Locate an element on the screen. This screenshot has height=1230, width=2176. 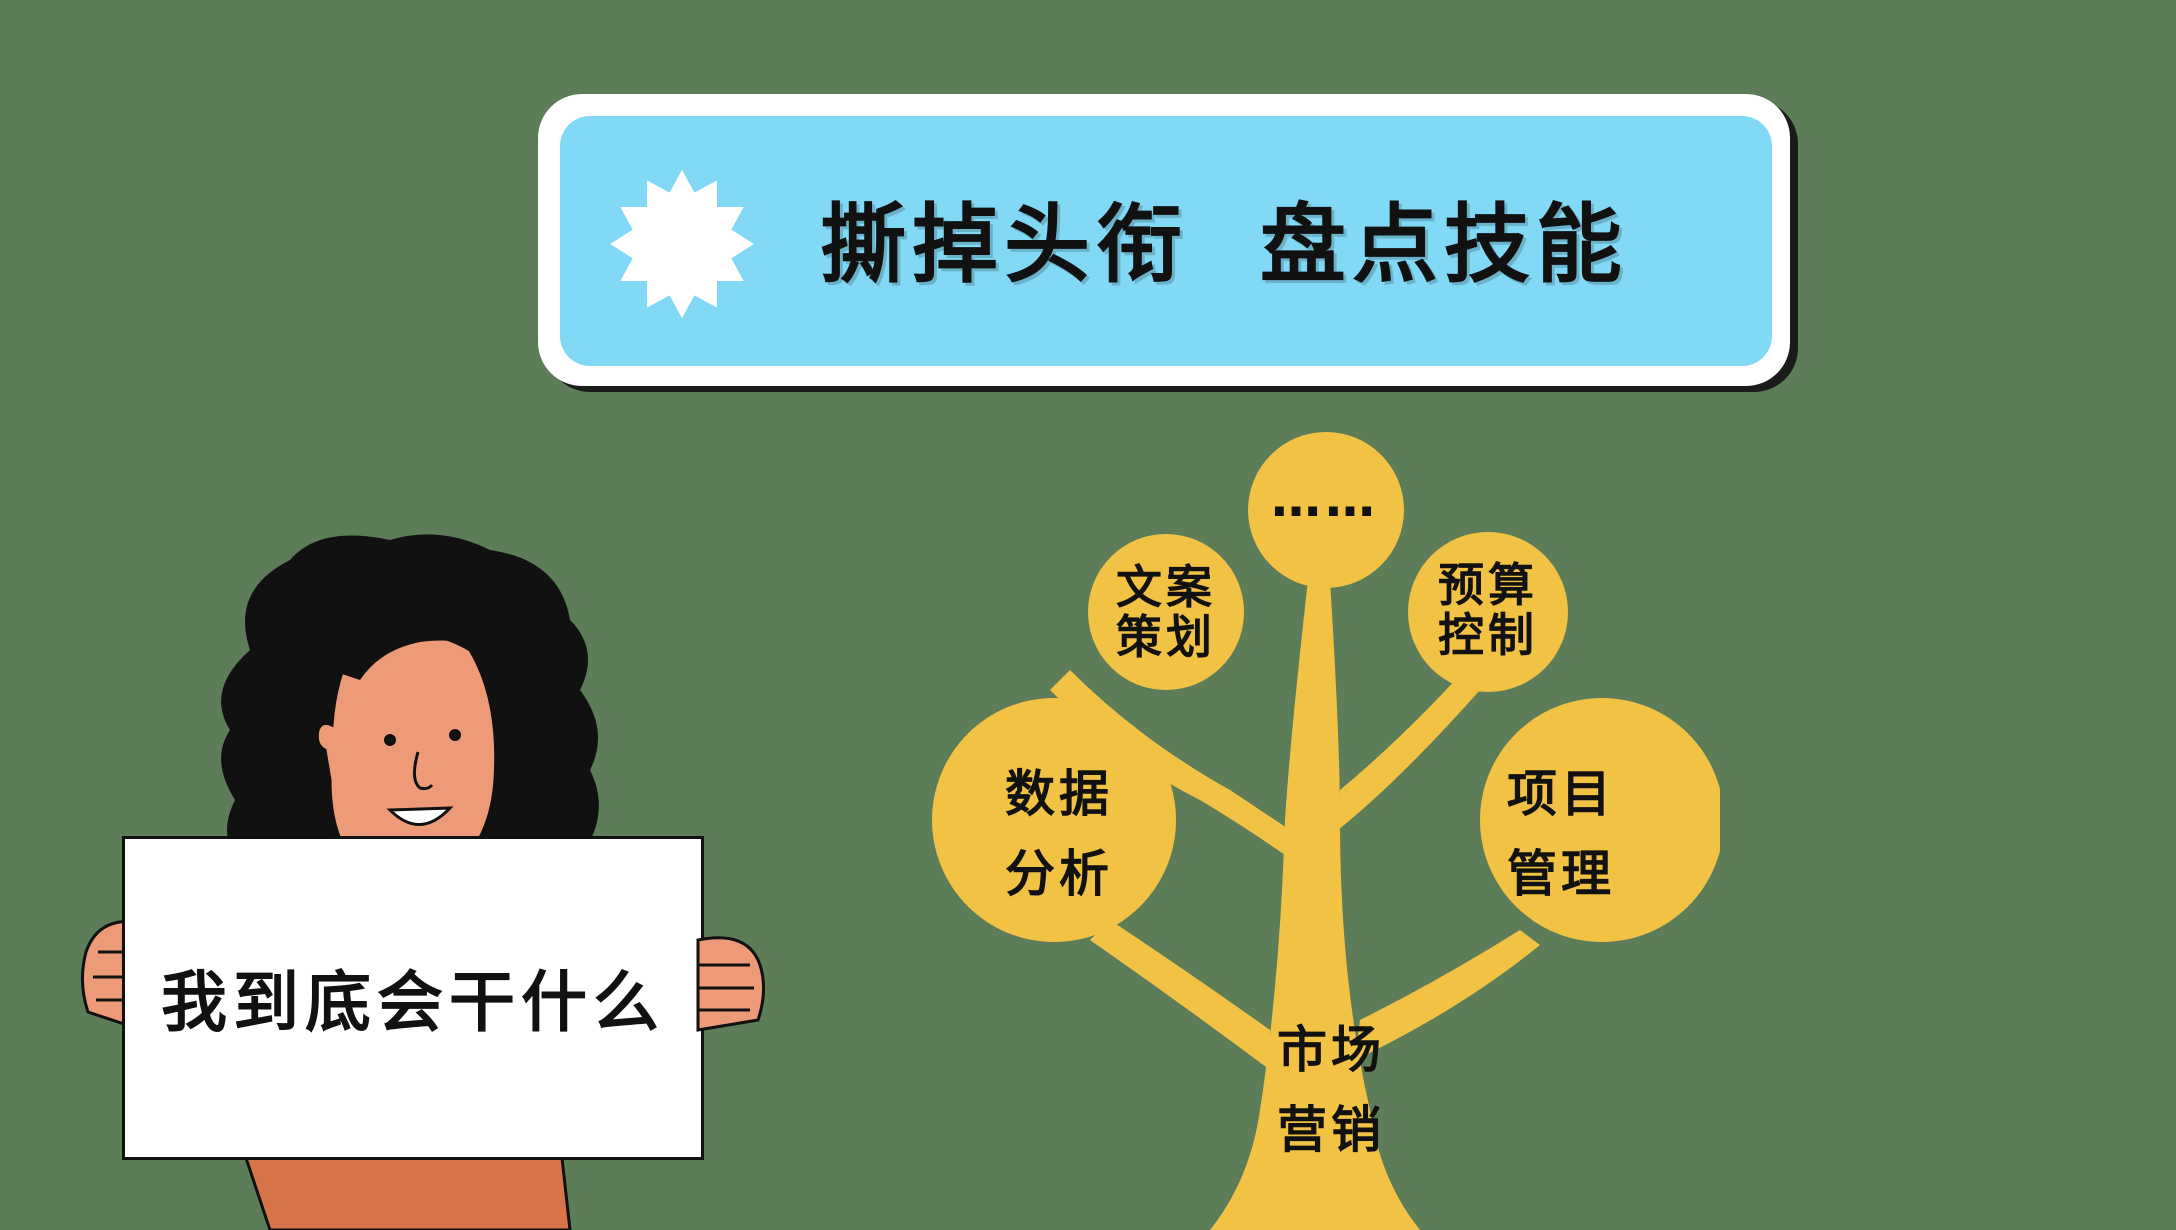
tree-trunk-label: 市场 营销 is located at coordinates (1331, 1090).